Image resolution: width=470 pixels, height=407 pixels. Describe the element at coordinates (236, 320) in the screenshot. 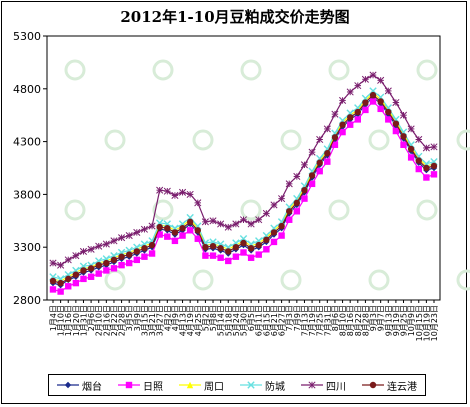

I see `x-tick-label: 5月24日` at that location.